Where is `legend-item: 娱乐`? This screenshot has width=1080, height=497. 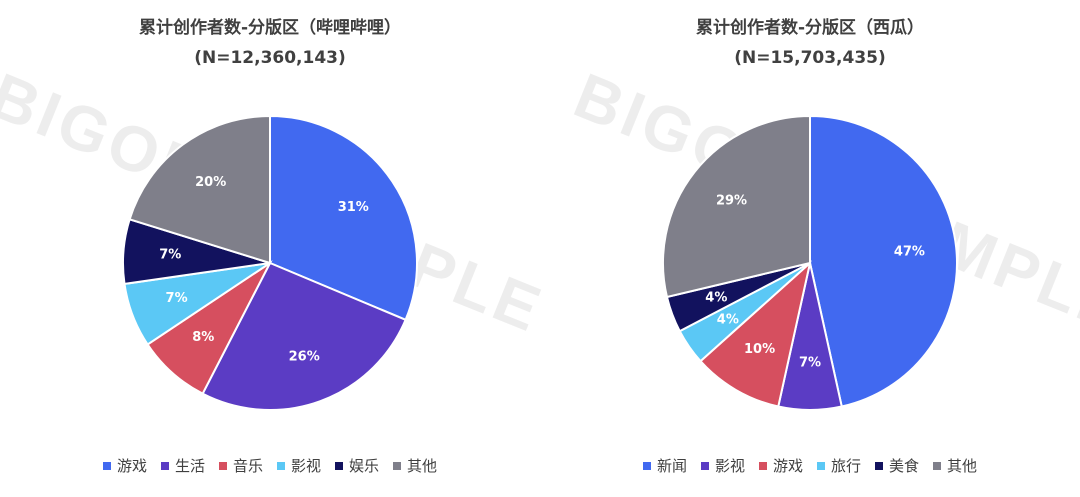 legend-item: 娱乐 is located at coordinates (357, 465).